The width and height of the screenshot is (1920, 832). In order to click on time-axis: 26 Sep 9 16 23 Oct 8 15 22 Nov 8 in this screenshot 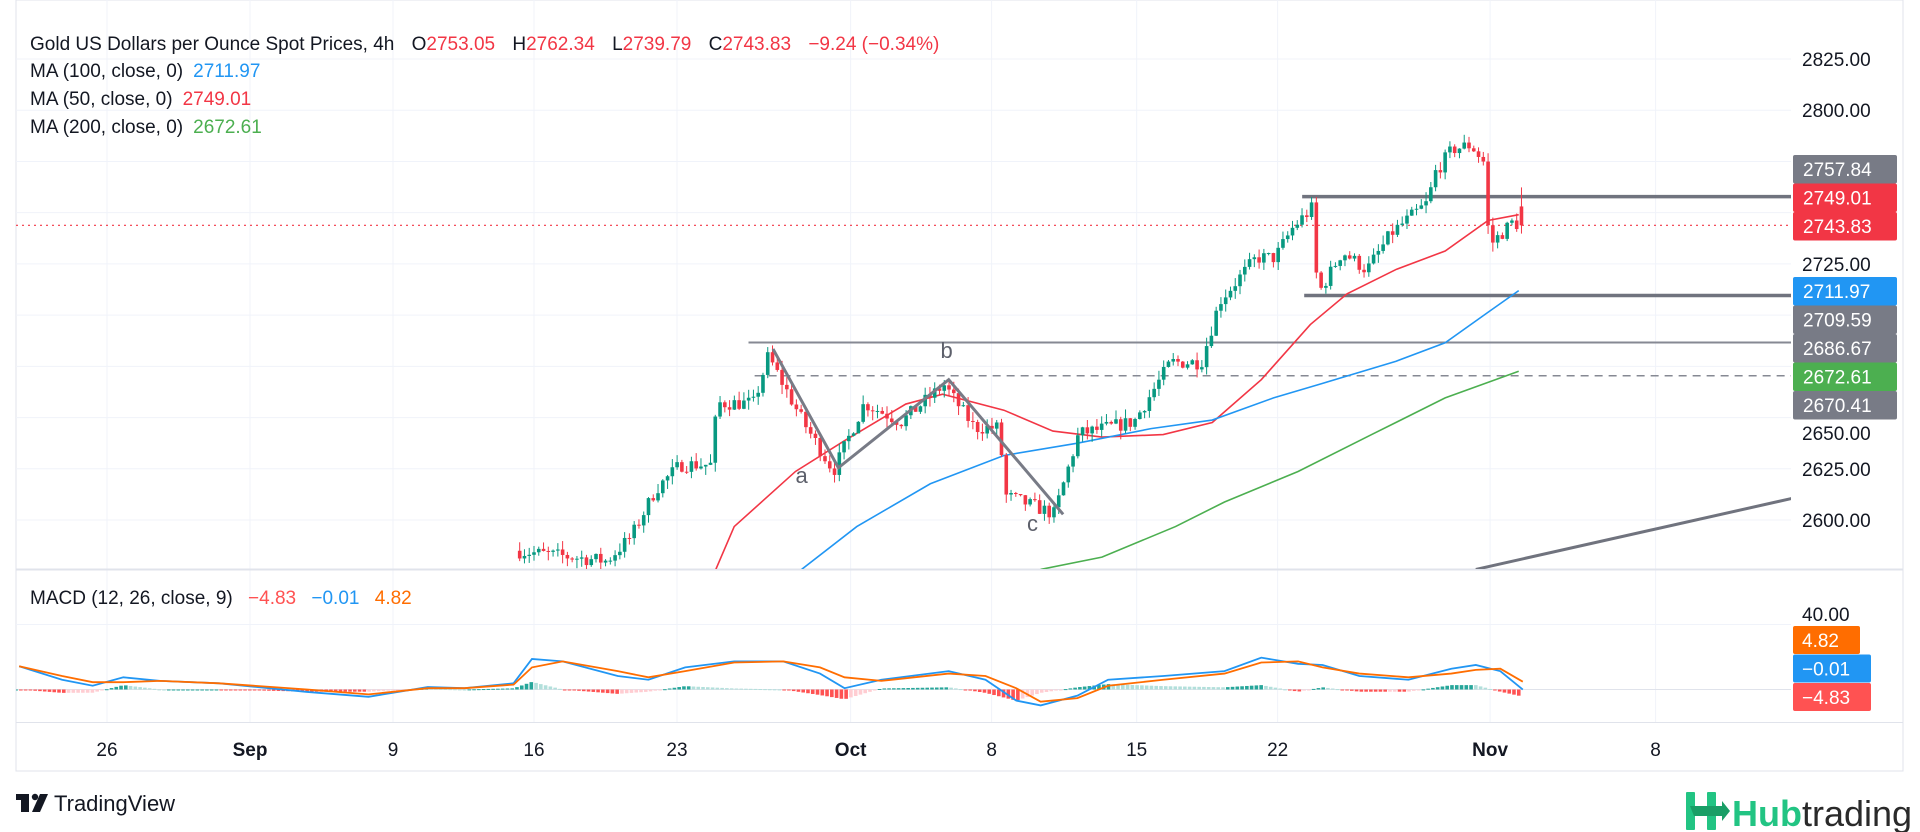, I will do `click(878, 750)`.